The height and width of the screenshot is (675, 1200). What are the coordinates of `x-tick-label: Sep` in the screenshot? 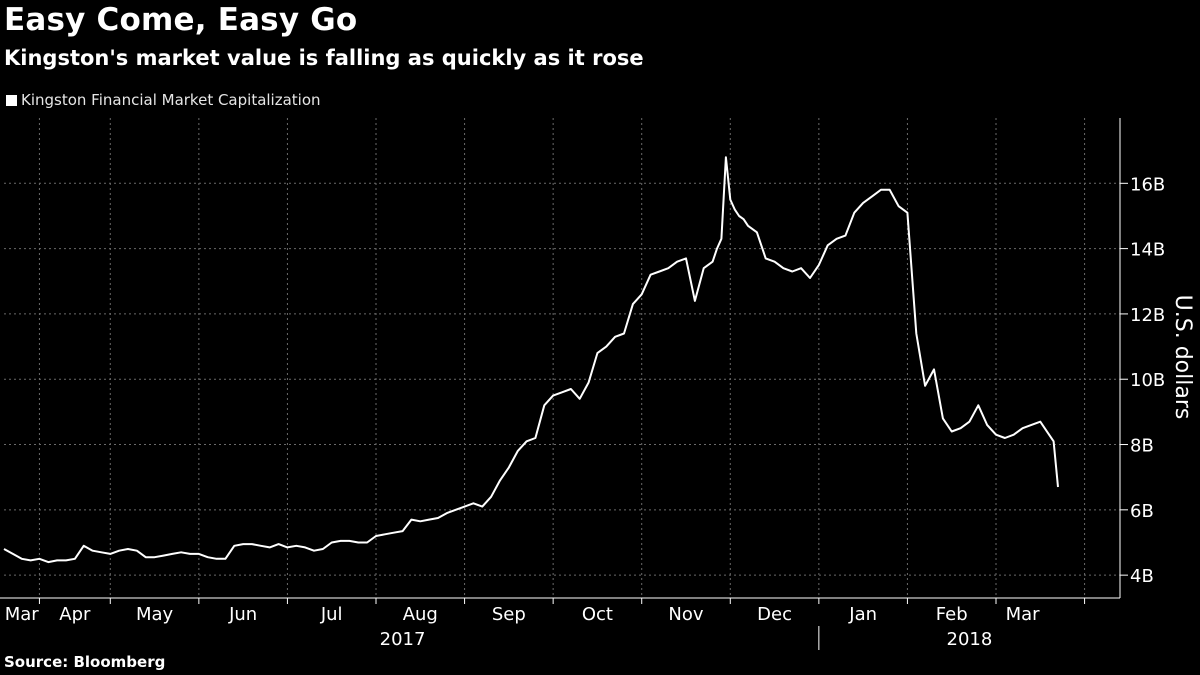 It's located at (509, 614).